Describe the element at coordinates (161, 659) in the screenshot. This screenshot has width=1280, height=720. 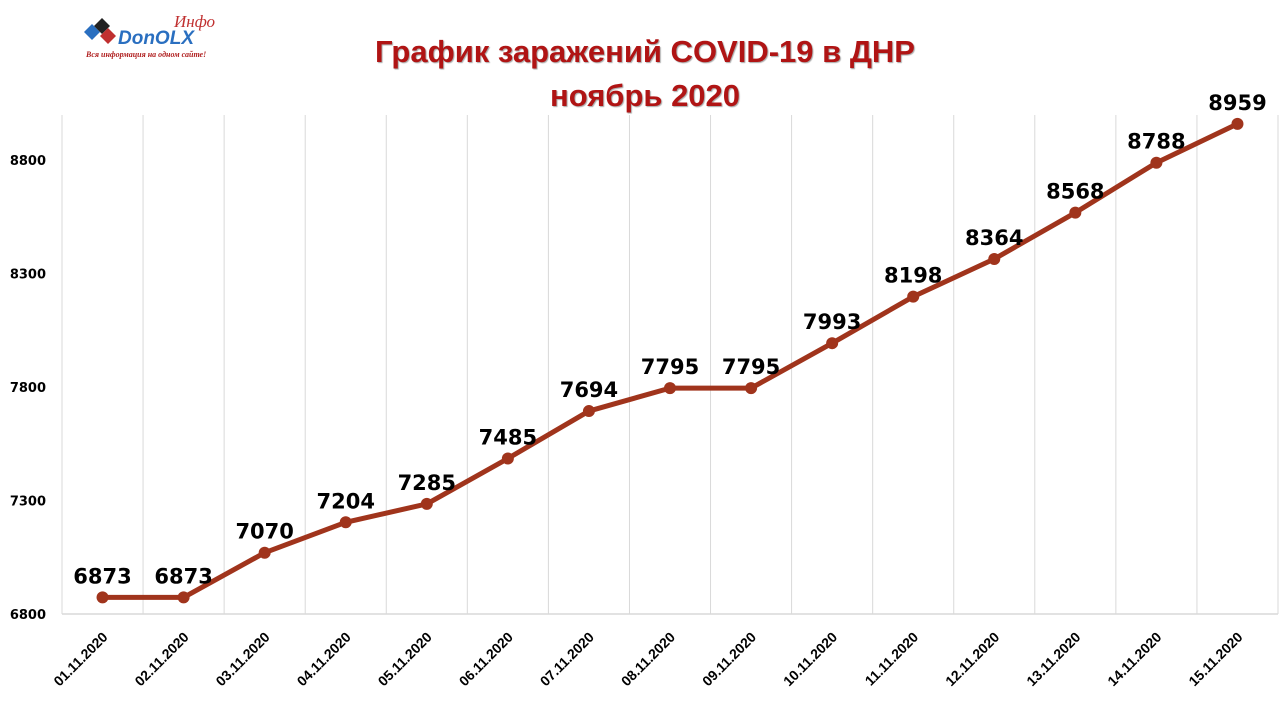
I see `x-tick-label: 02.11.2020` at that location.